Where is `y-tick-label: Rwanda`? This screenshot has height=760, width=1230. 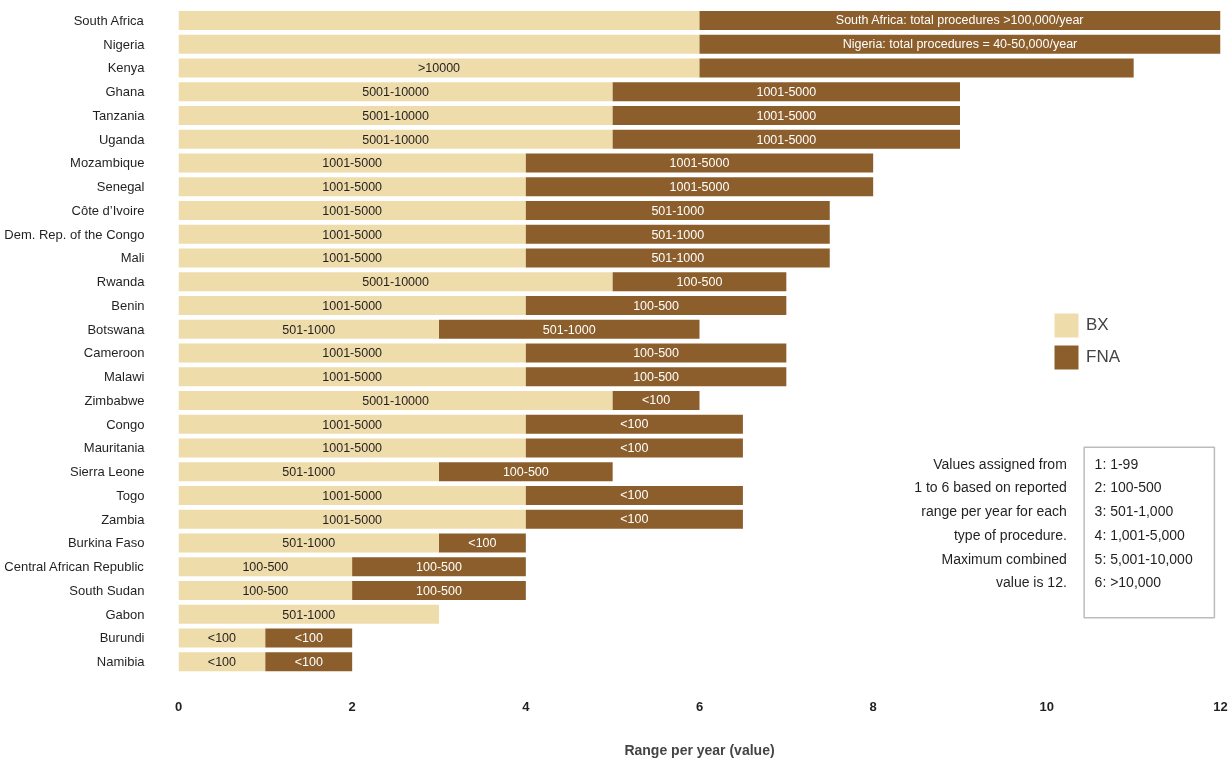 y-tick-label: Rwanda is located at coordinates (121, 282).